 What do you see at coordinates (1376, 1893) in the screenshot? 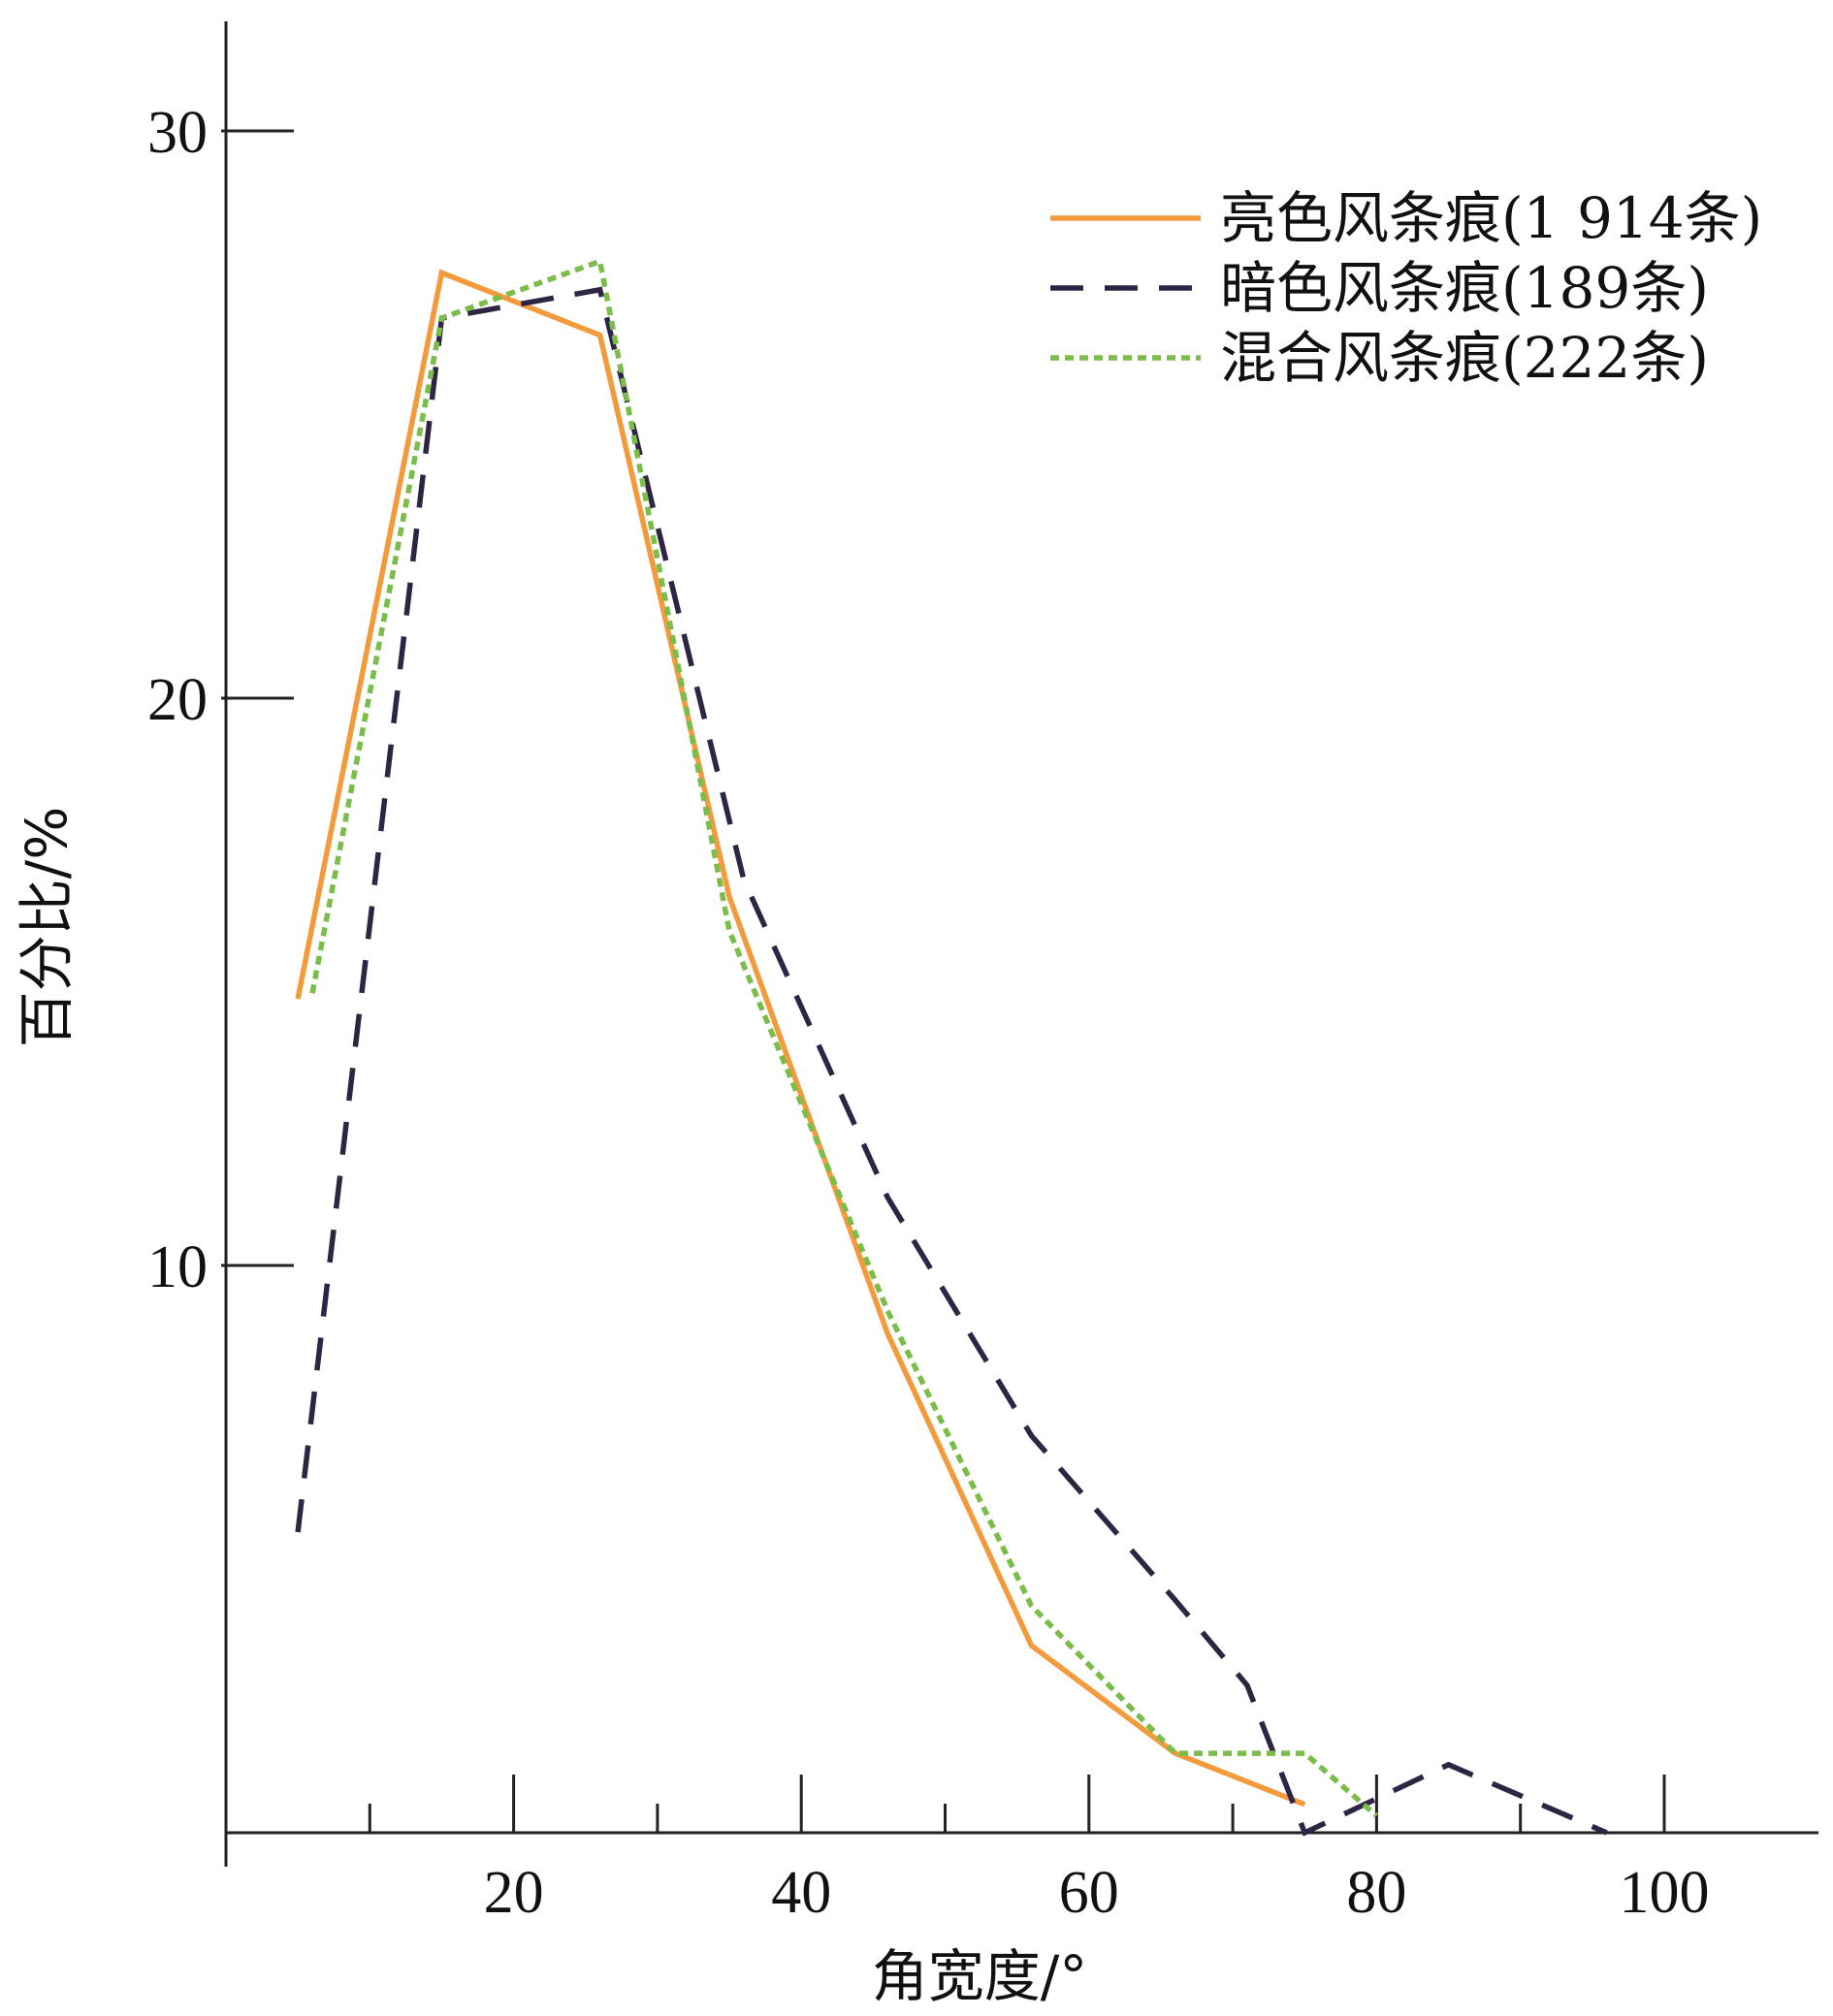
I see `x-tick-label: 80` at bounding box center [1376, 1893].